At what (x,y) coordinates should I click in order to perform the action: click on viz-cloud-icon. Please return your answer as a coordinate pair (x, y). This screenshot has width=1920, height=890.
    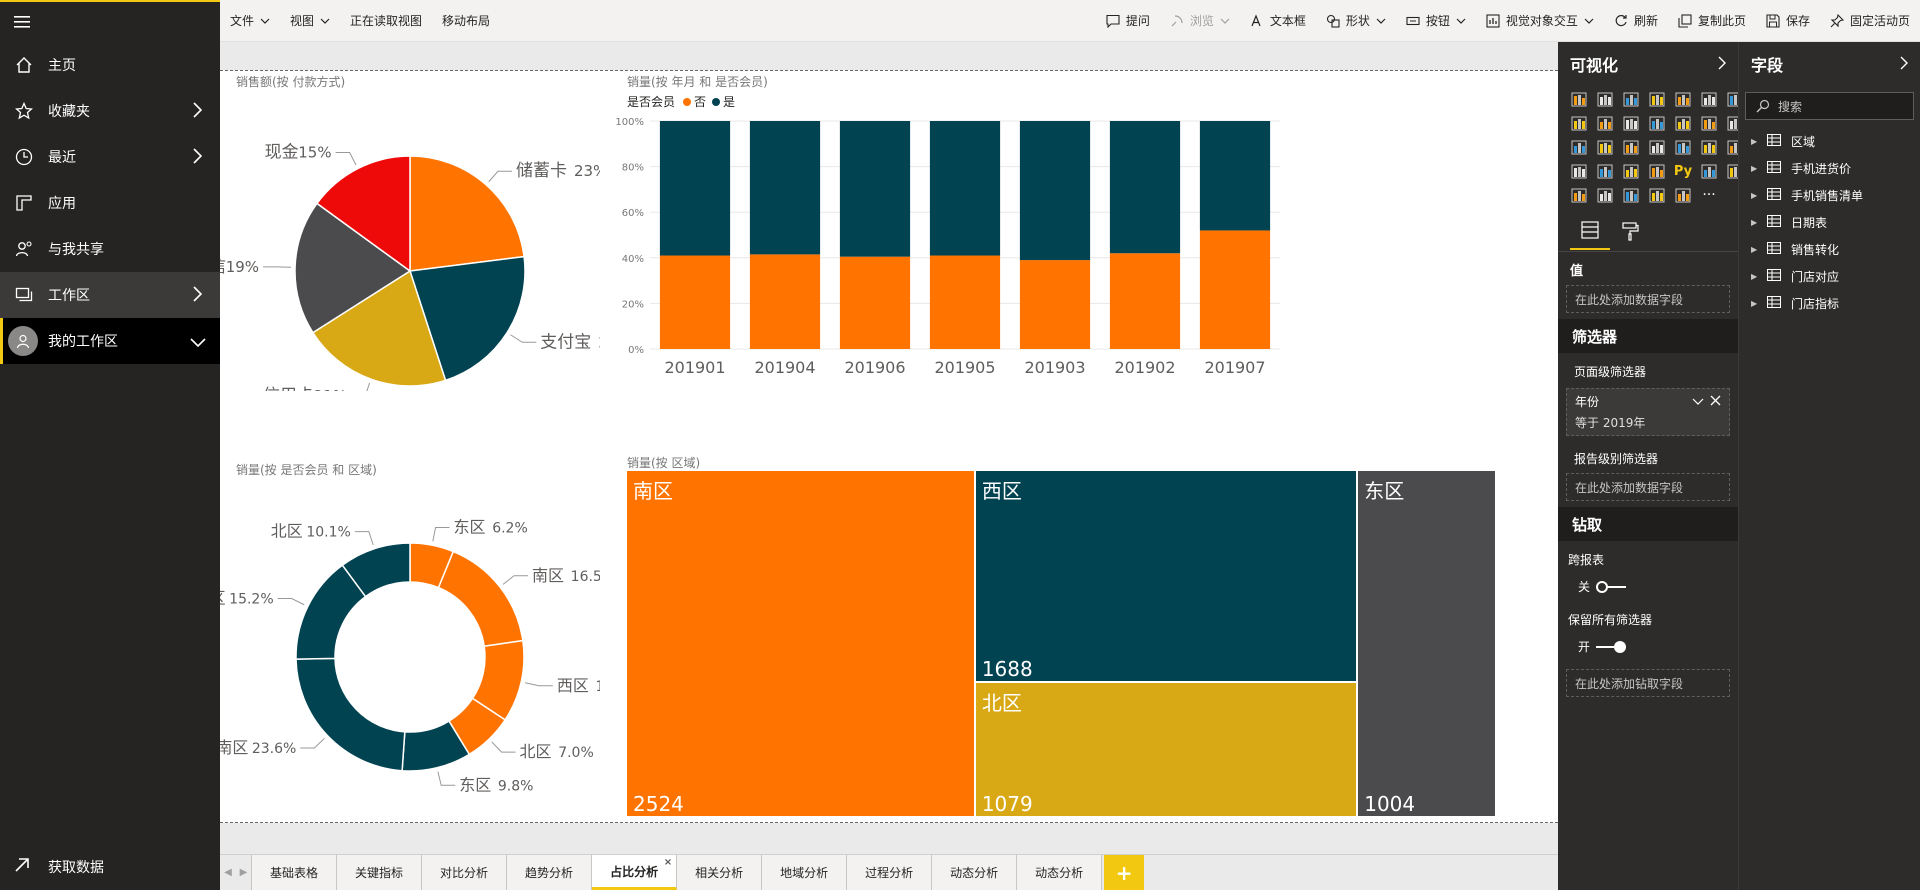
    Looking at the image, I should click on (1657, 195).